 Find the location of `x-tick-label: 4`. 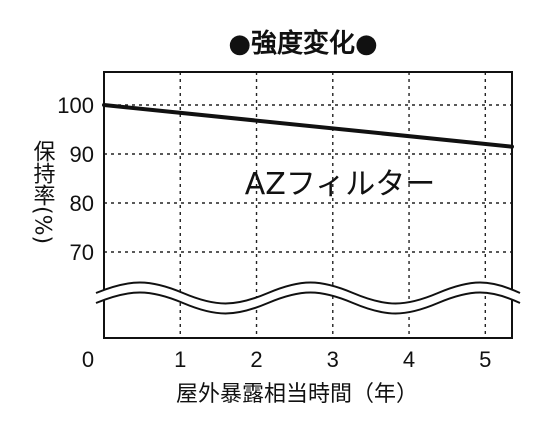

x-tick-label: 4 is located at coordinates (409, 359).